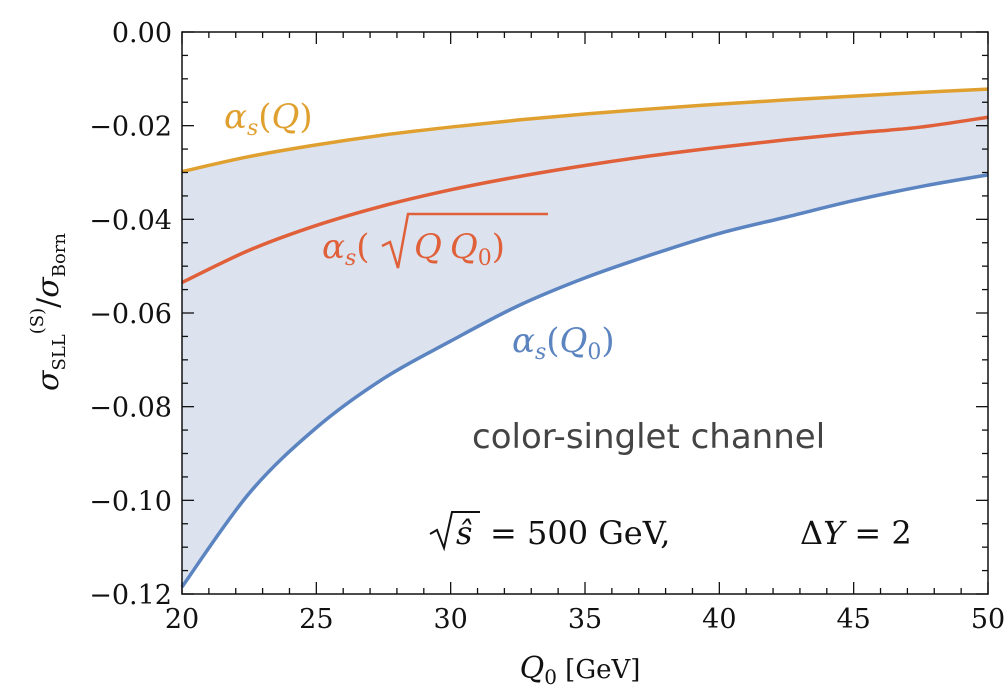 The width and height of the screenshot is (1008, 695). What do you see at coordinates (648, 437) in the screenshot?
I see `annotation-channel: color-singlet channel` at bounding box center [648, 437].